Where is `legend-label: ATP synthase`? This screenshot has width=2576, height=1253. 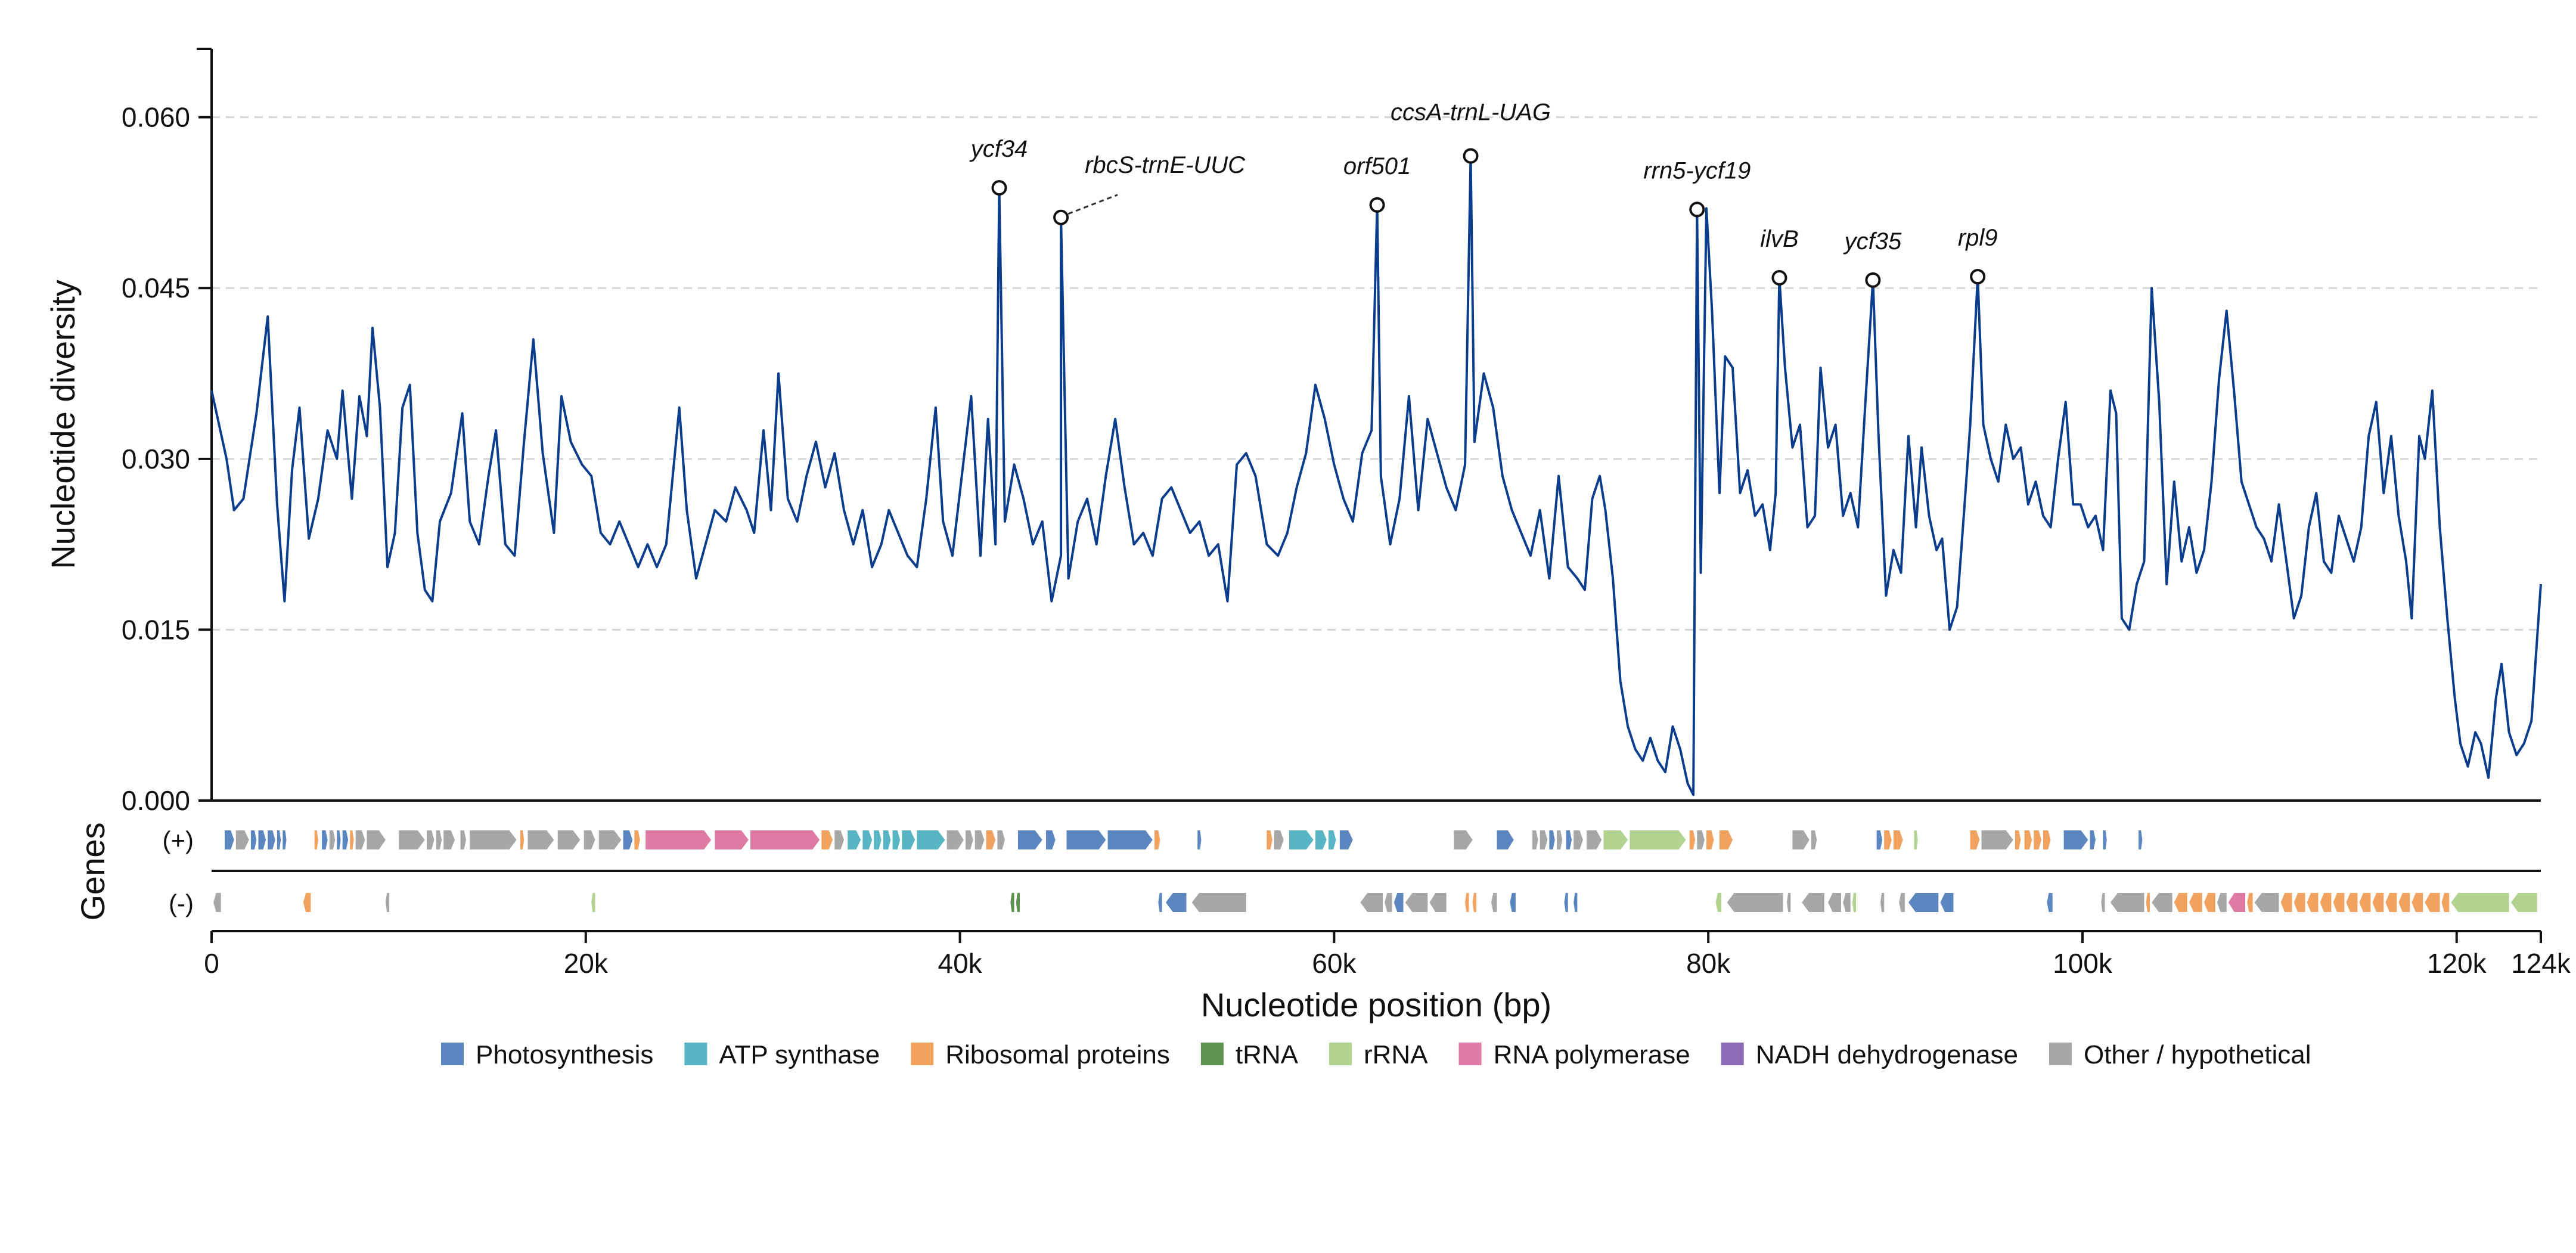 legend-label: ATP synthase is located at coordinates (799, 1054).